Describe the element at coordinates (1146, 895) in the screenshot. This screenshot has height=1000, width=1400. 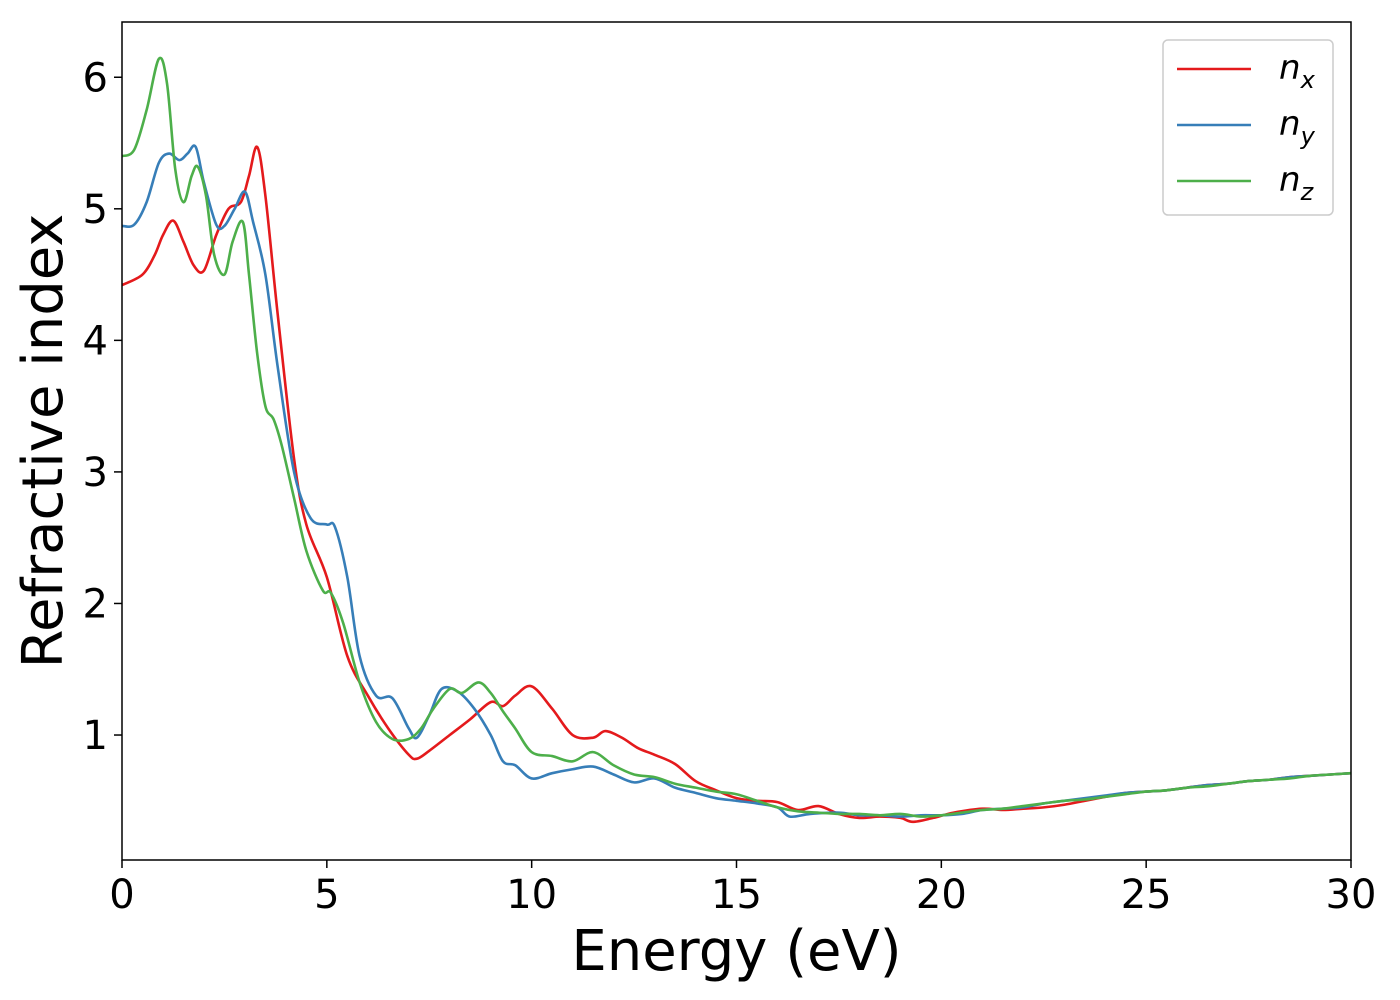
I see `x-tick-label: 25` at that location.